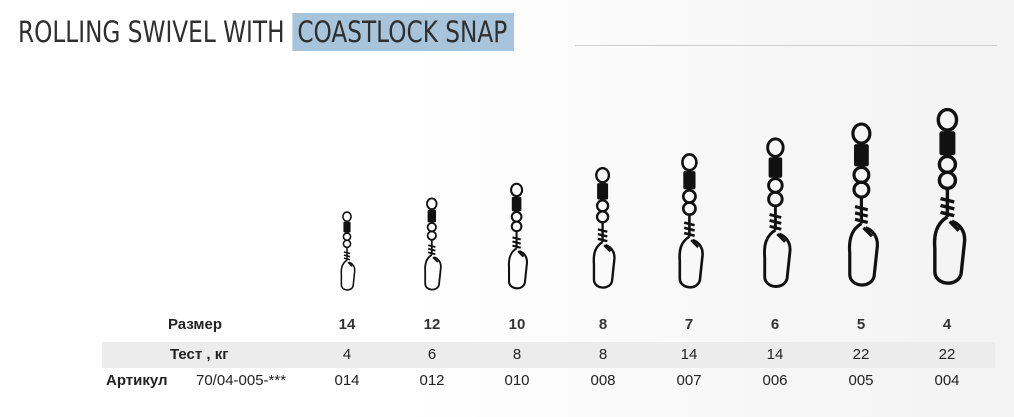 The image size is (1014, 417). I want to click on size-row: Размер 14 12 10 8 7 6 5 4, so click(507, 325).